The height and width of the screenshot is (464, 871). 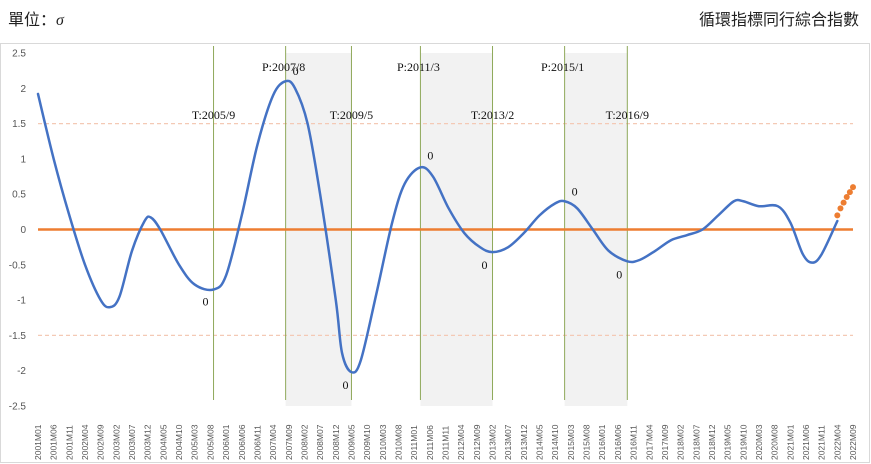 I want to click on y-tick-label: -2, so click(x=21, y=371).